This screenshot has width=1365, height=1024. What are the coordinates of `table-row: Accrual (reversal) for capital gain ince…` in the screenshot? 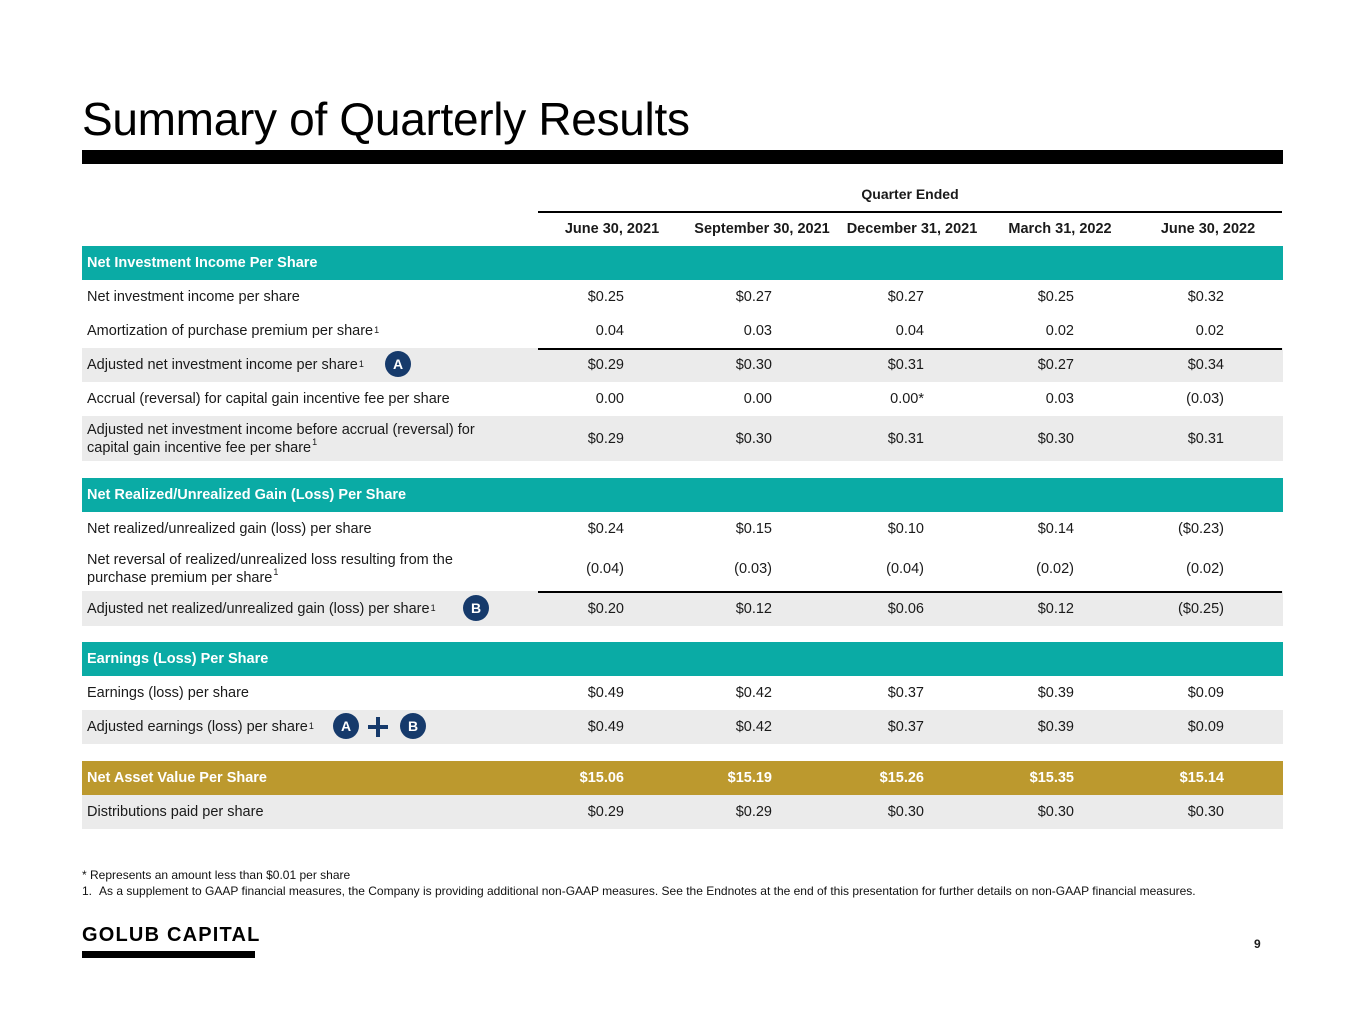 It's located at (682, 399).